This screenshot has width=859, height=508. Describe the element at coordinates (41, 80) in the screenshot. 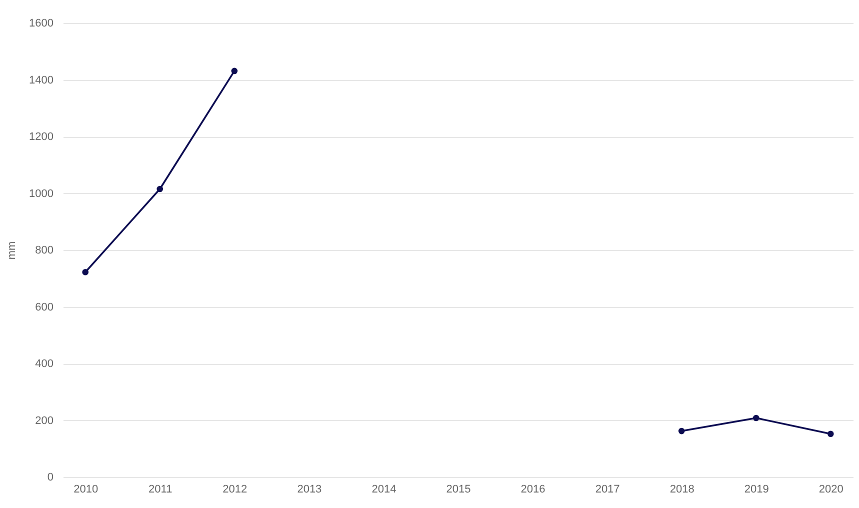

I see `y-tick-label: 1400` at that location.